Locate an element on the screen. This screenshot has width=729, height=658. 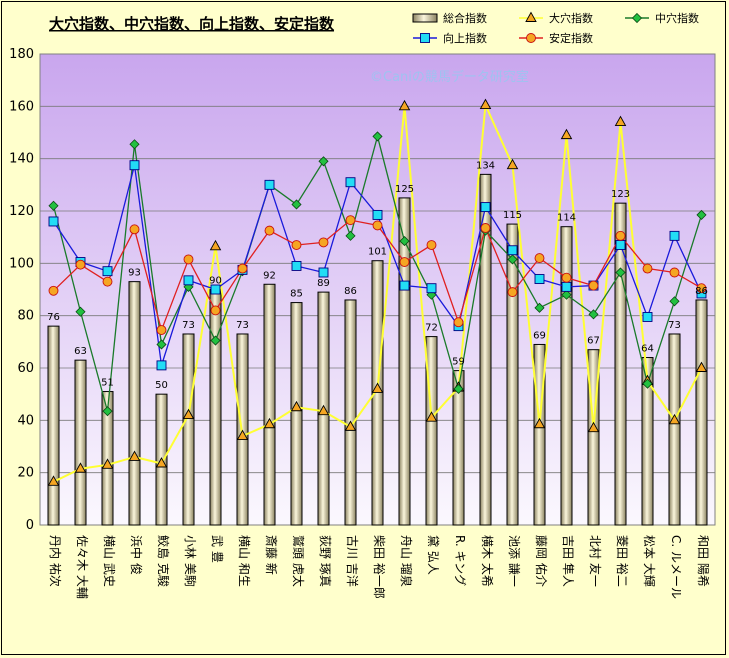
x-category-label: 松本 大輝 is located at coordinates (649, 561).